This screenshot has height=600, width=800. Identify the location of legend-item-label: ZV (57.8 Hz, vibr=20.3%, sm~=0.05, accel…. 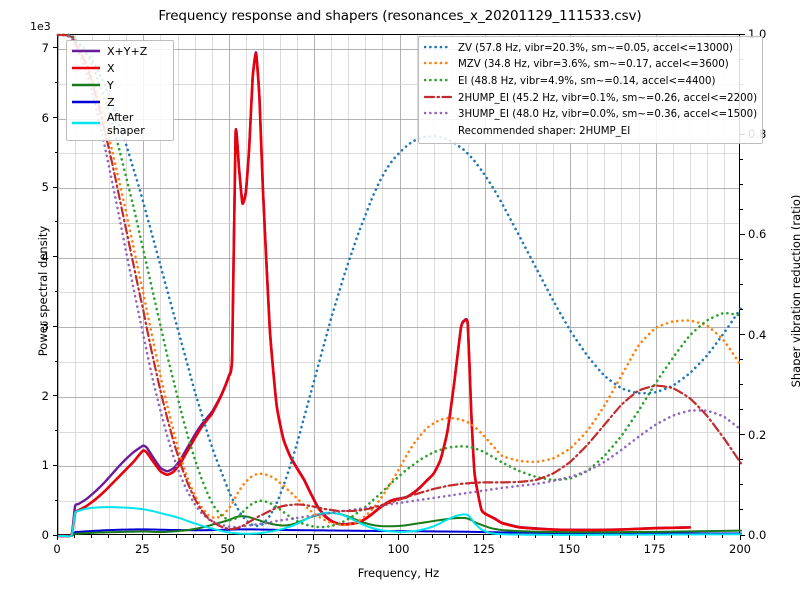
(595, 48).